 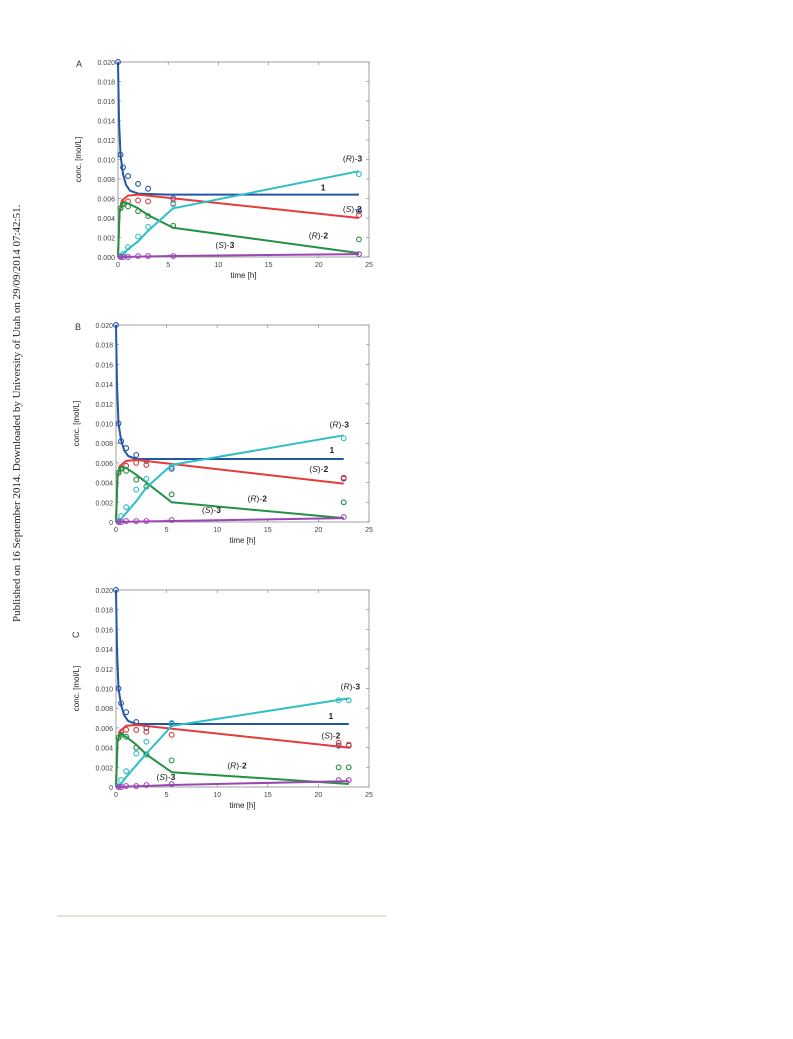 What do you see at coordinates (219, 265) in the screenshot?
I see `x-tick-label: 10` at bounding box center [219, 265].